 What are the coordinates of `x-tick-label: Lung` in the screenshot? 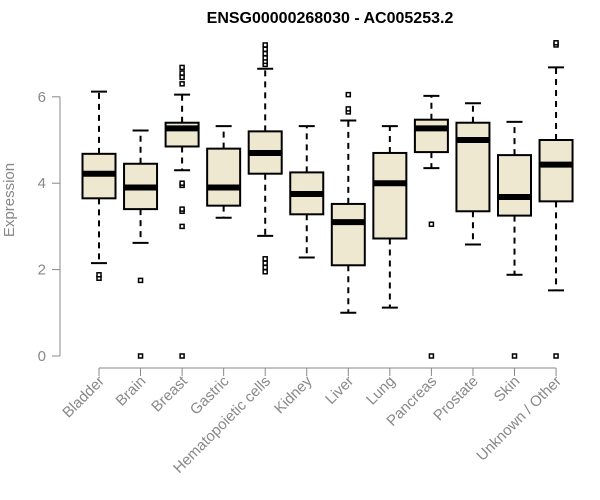 It's located at (381, 391).